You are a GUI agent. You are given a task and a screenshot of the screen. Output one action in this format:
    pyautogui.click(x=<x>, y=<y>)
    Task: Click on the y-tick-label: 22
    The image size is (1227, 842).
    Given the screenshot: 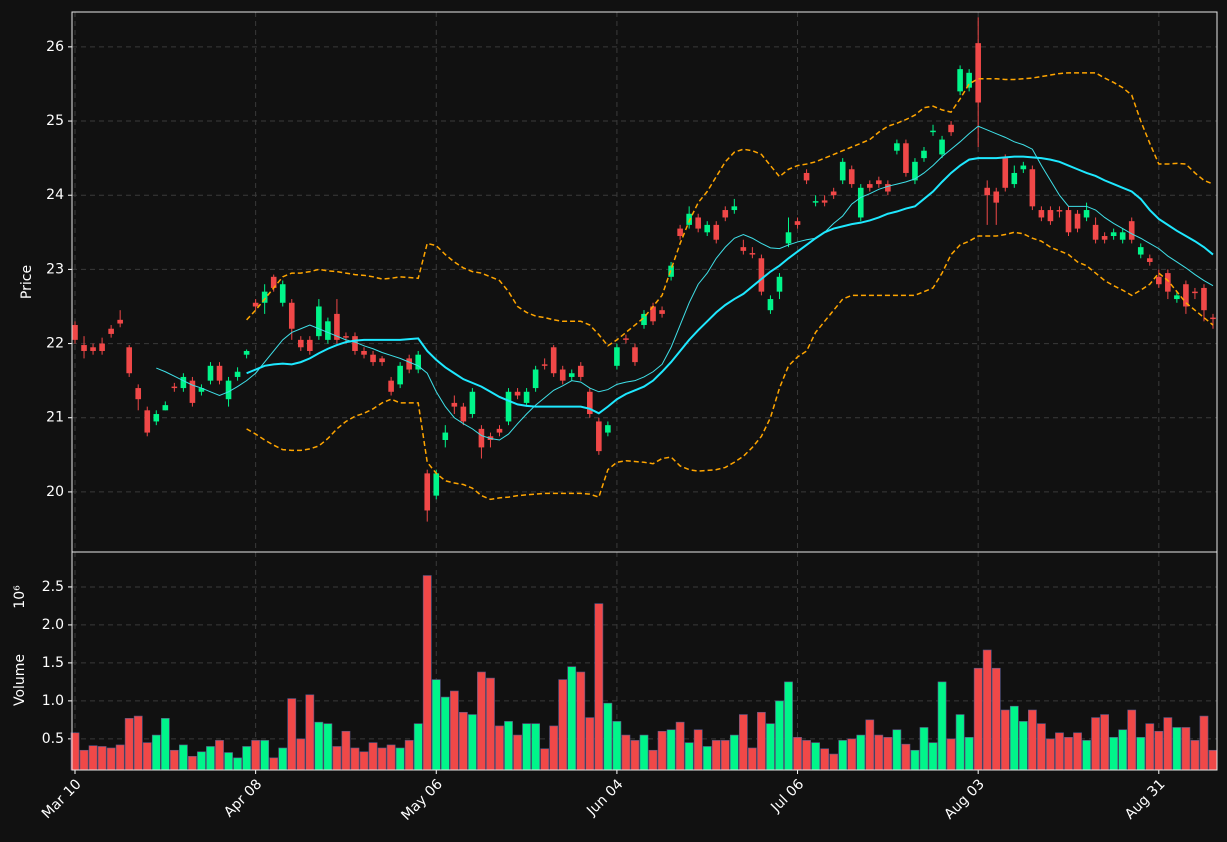 What is the action you would take?
    pyautogui.click(x=55, y=344)
    